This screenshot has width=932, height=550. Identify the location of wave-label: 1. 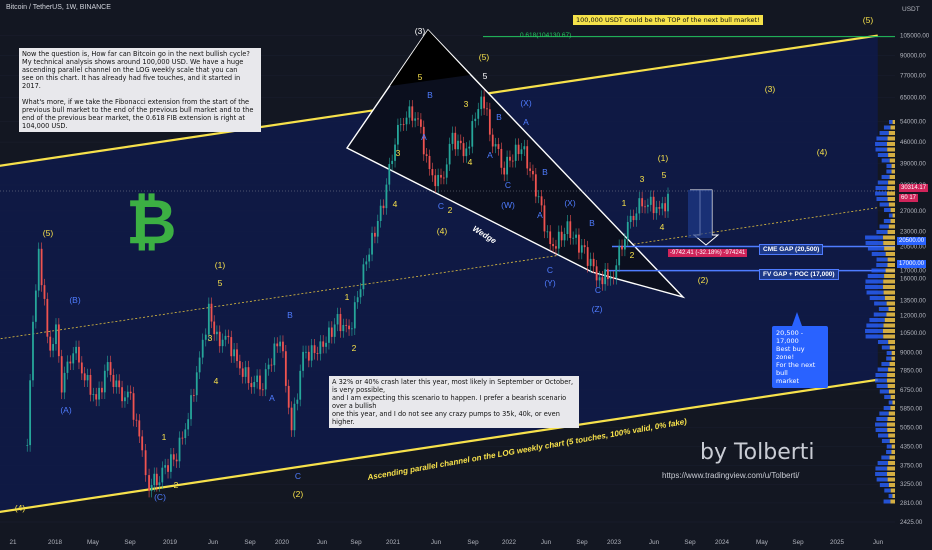
(164, 437).